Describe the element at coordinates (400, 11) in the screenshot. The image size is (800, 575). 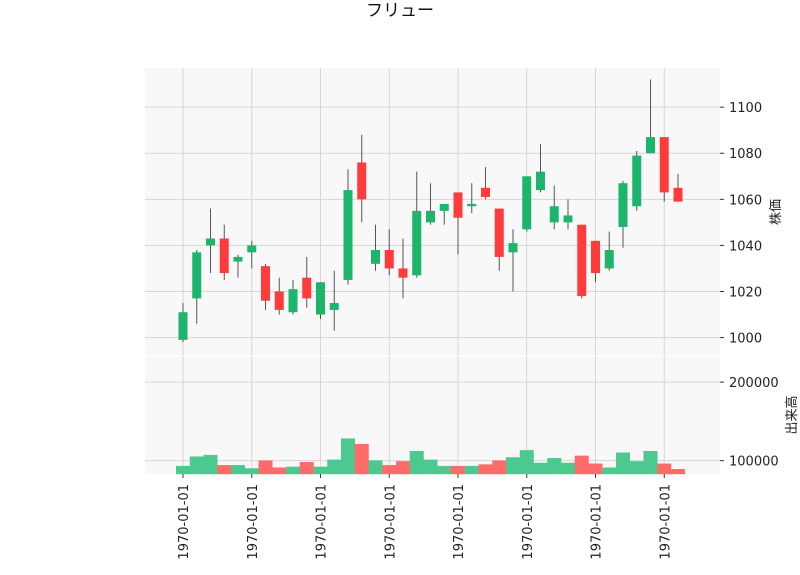
I see `chart-title: フリュー` at that location.